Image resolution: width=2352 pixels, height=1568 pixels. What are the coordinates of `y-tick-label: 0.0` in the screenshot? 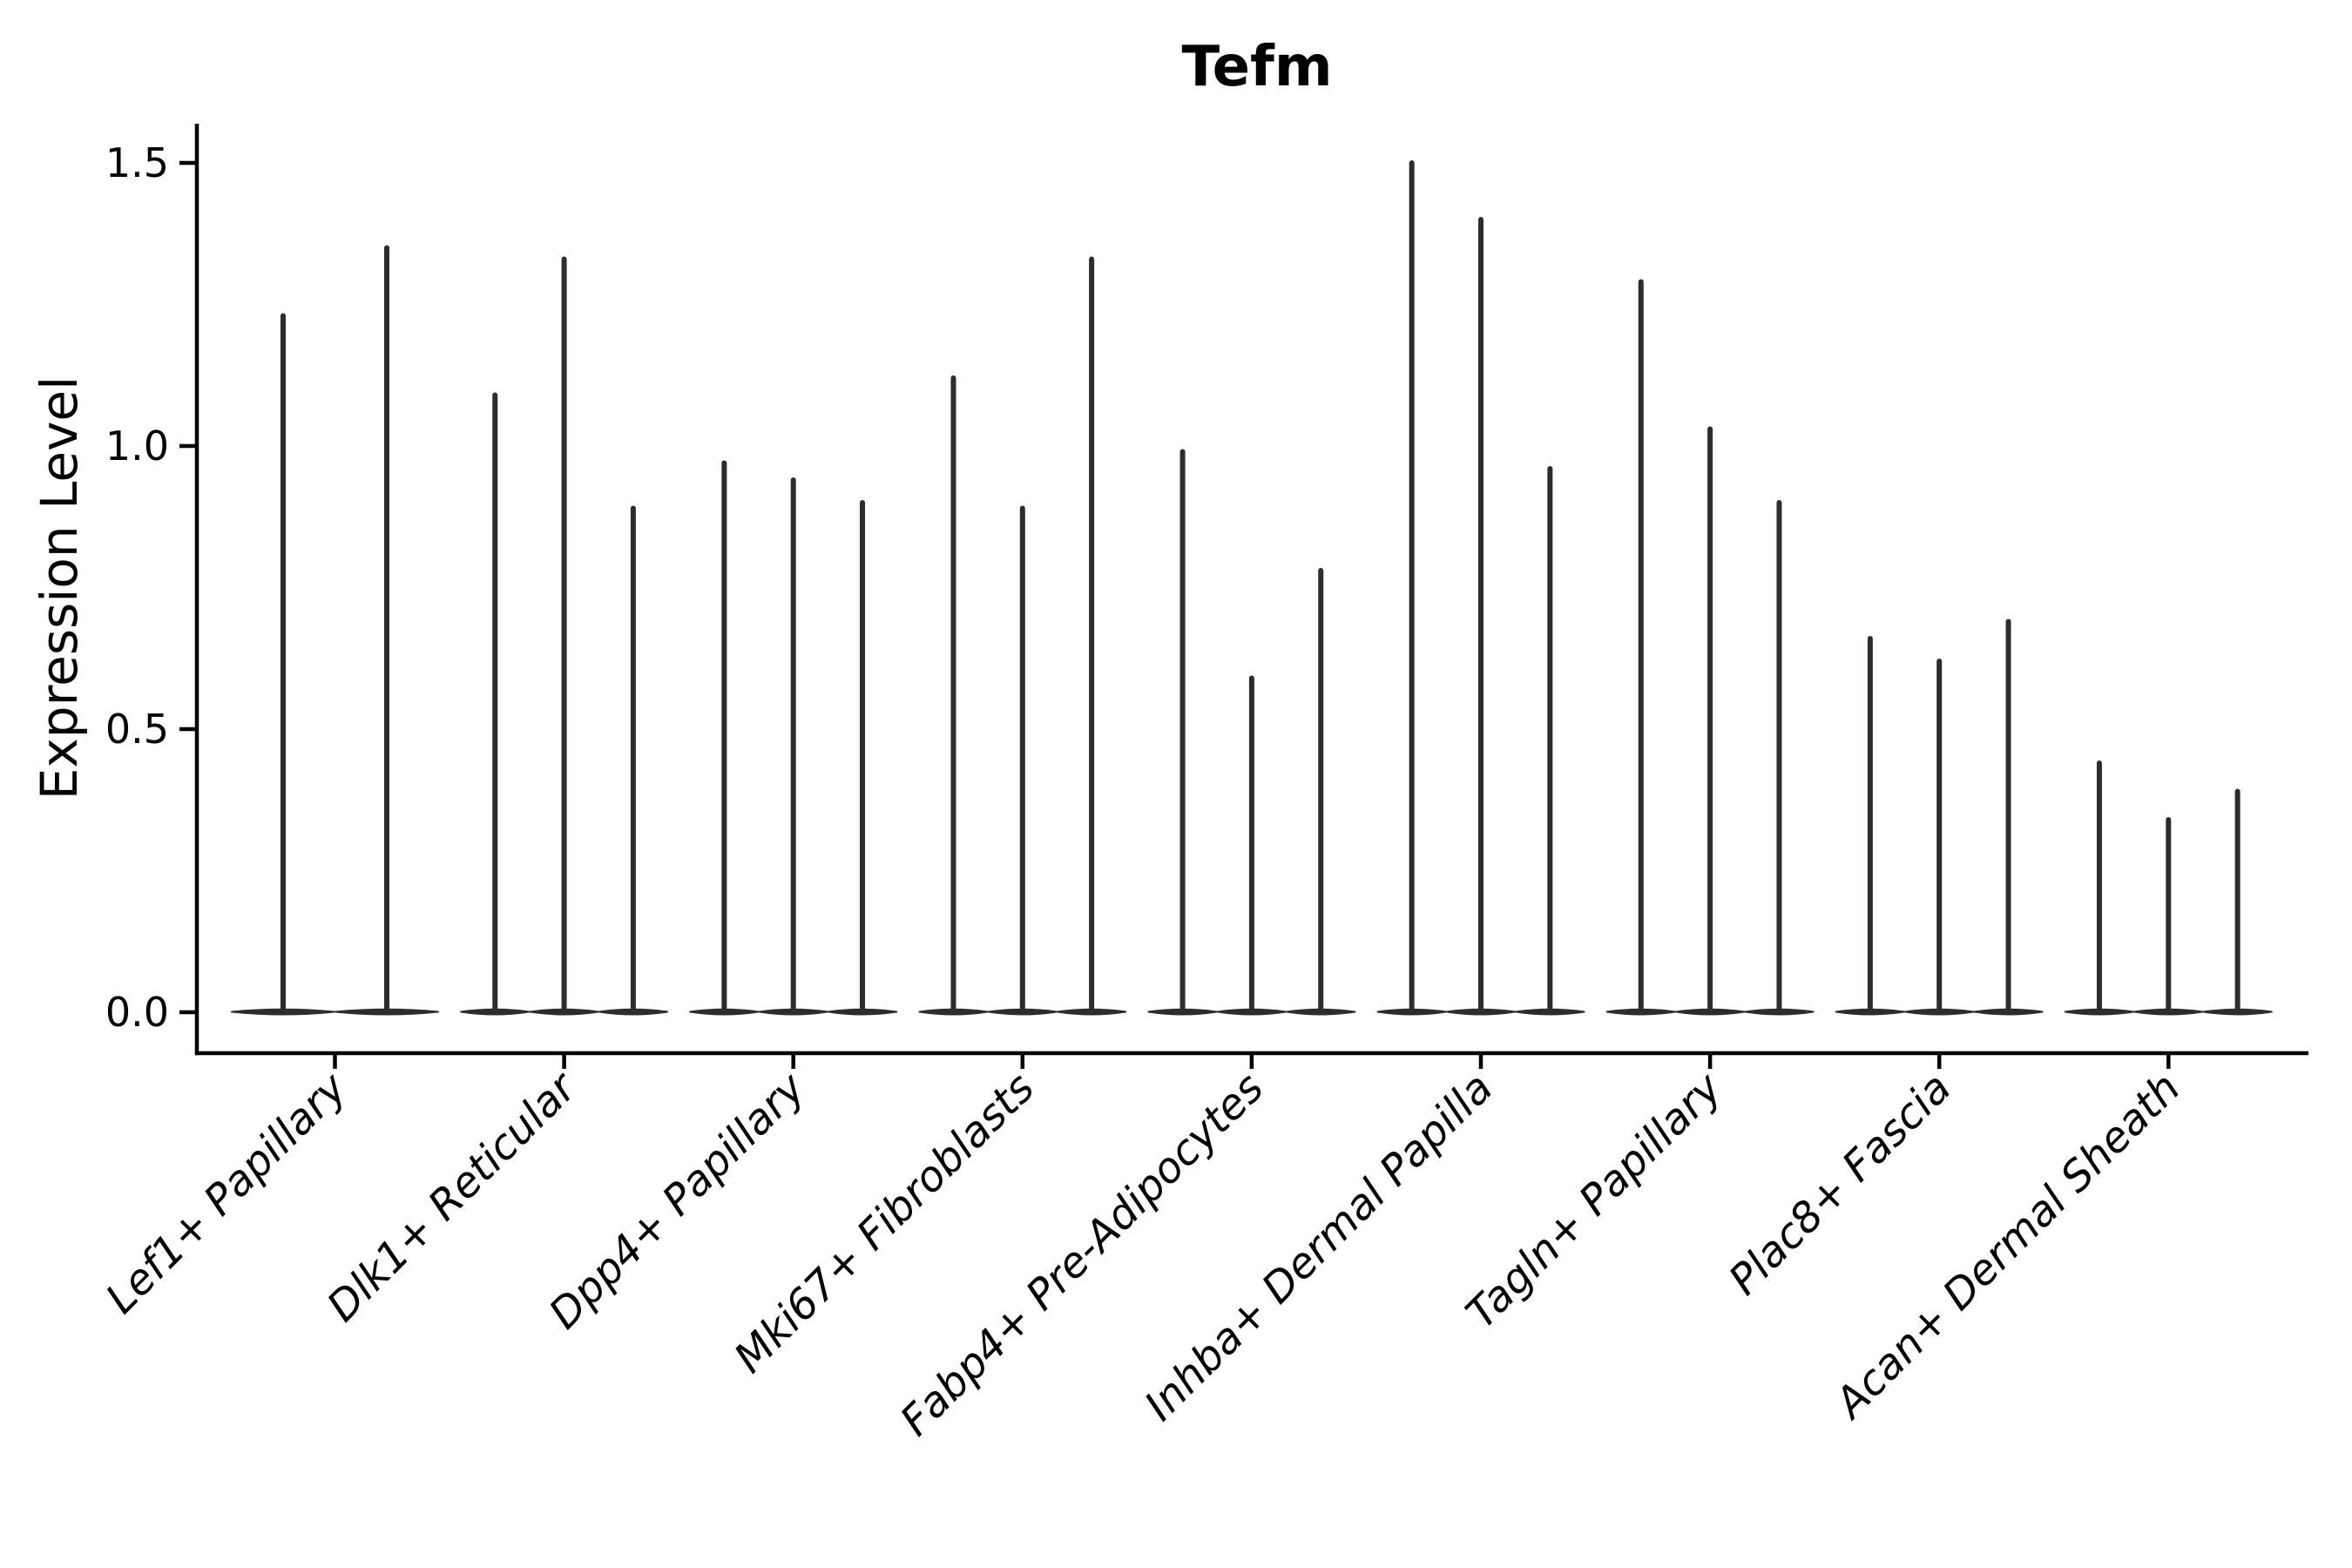 It's located at (137, 1013).